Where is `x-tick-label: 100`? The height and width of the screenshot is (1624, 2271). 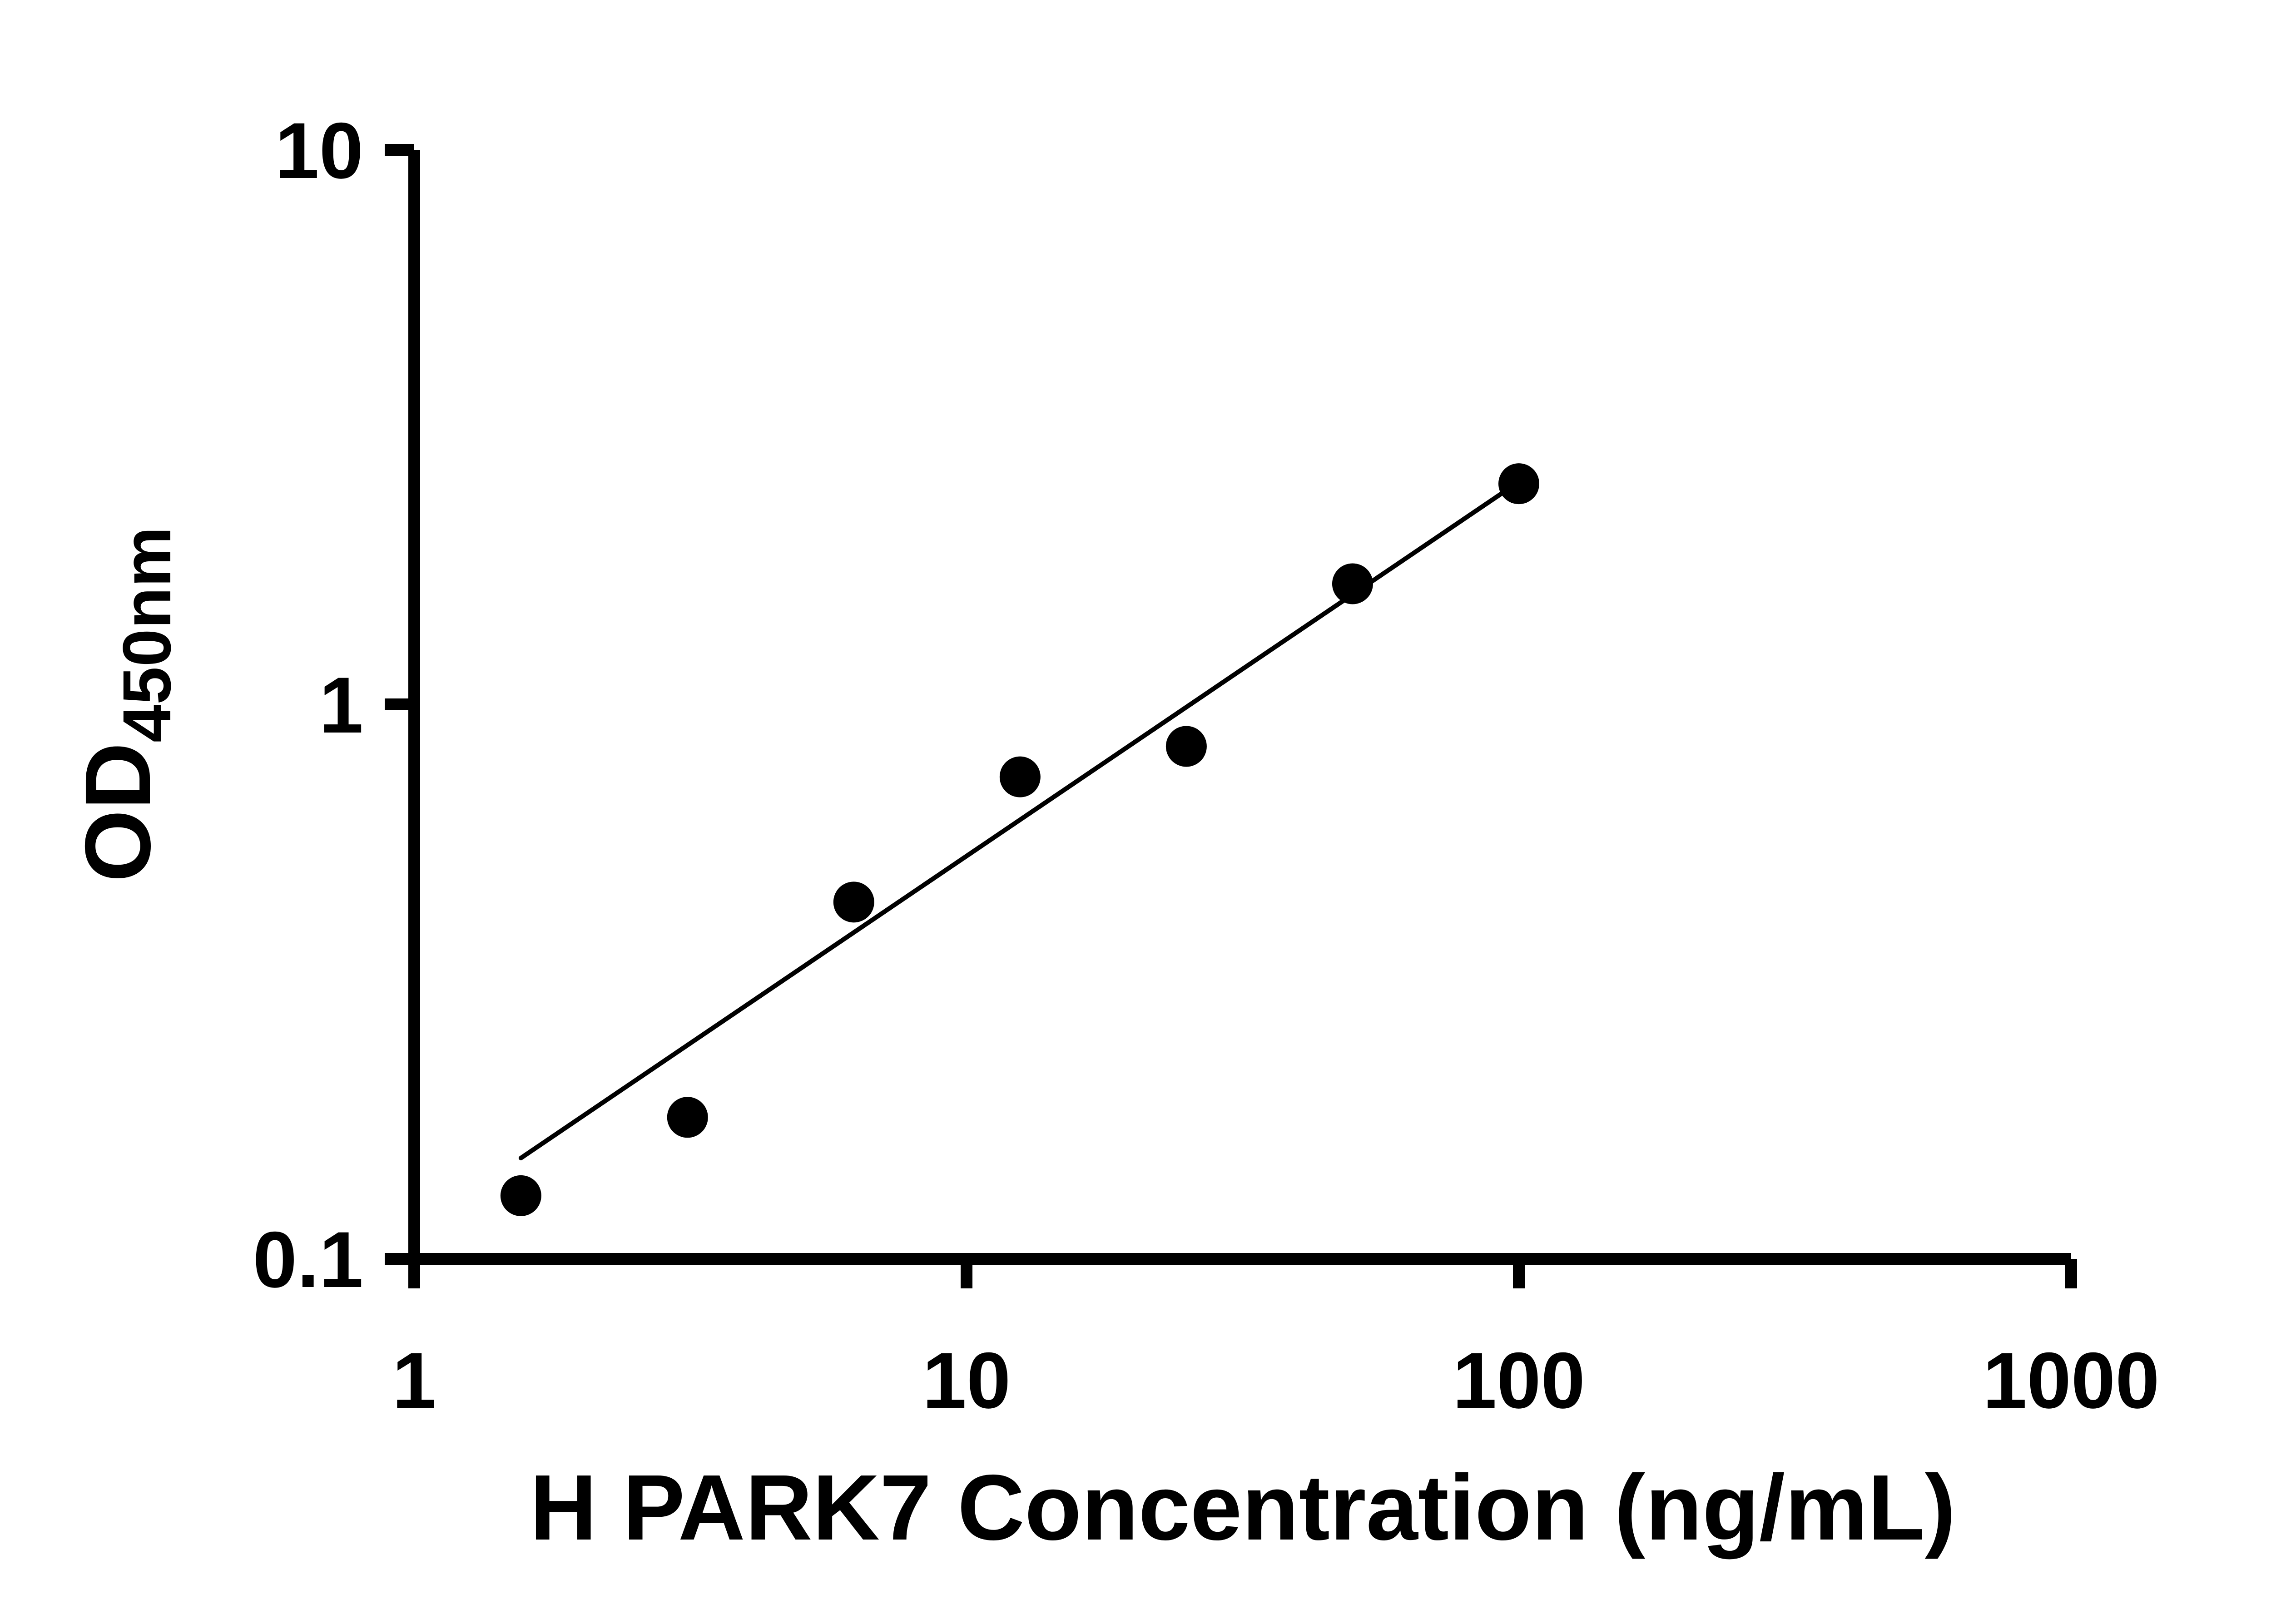
x-tick-label: 100 is located at coordinates (1519, 1381).